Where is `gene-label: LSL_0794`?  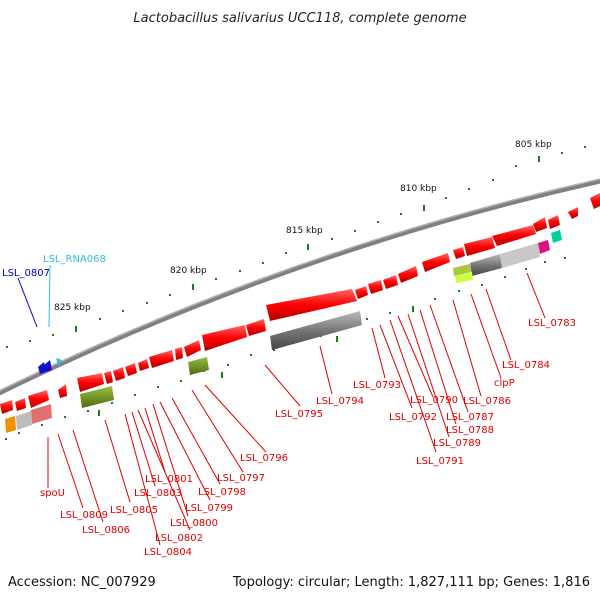
gene-label: LSL_0794 is located at coordinates (340, 401).